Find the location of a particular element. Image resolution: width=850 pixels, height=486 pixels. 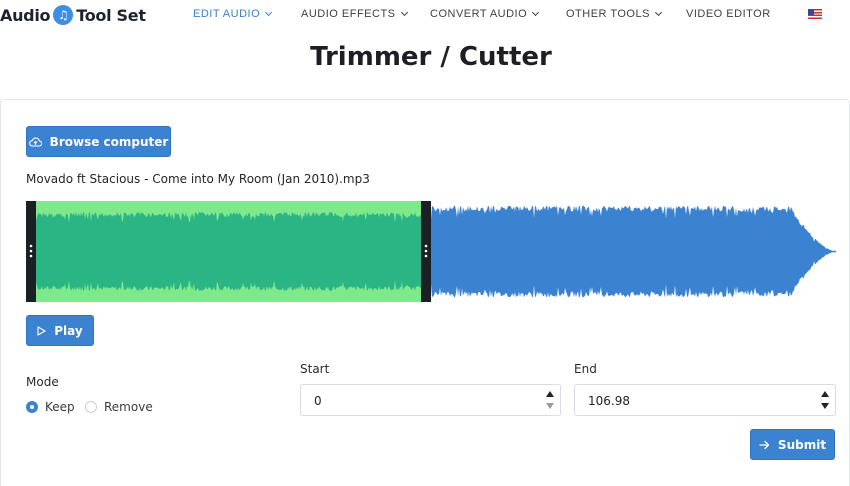

keep-radio is located at coordinates (32, 407).